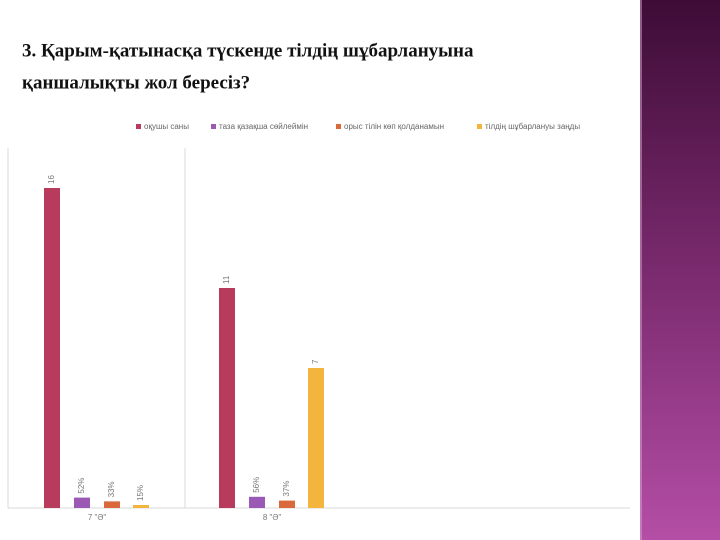 Image resolution: width=720 pixels, height=540 pixels. Describe the element at coordinates (394, 126) in the screenshot. I see `legend-label: орыс тілін көп қолданамын` at that location.